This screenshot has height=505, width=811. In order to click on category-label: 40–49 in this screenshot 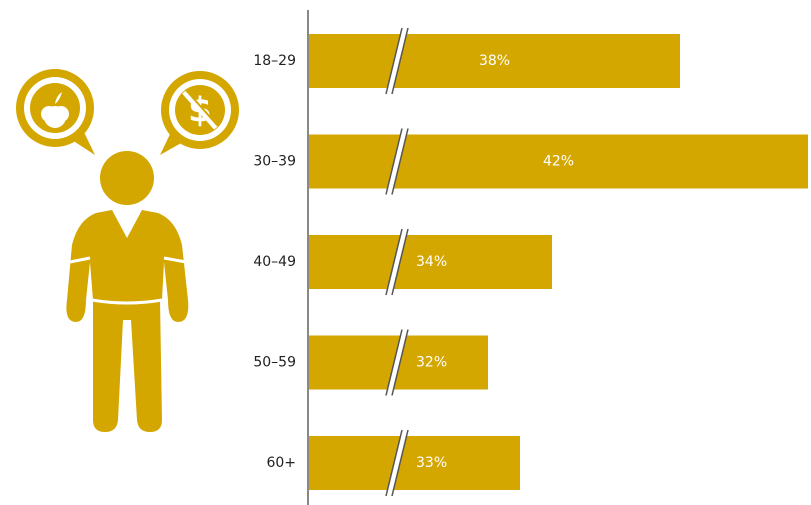, I will do `click(274, 262)`.